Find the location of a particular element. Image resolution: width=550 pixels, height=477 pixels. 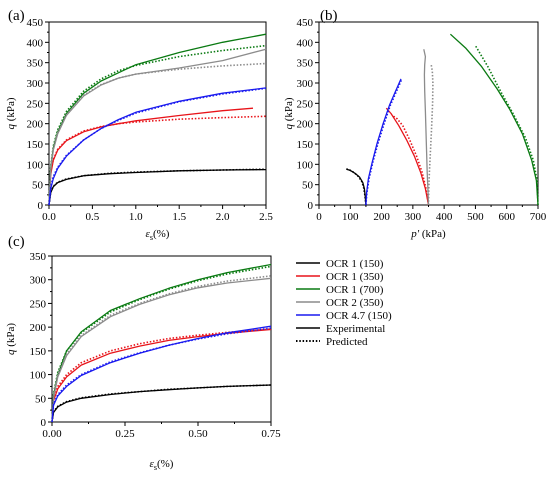

x-tick-label: 700 is located at coordinates (538, 217).